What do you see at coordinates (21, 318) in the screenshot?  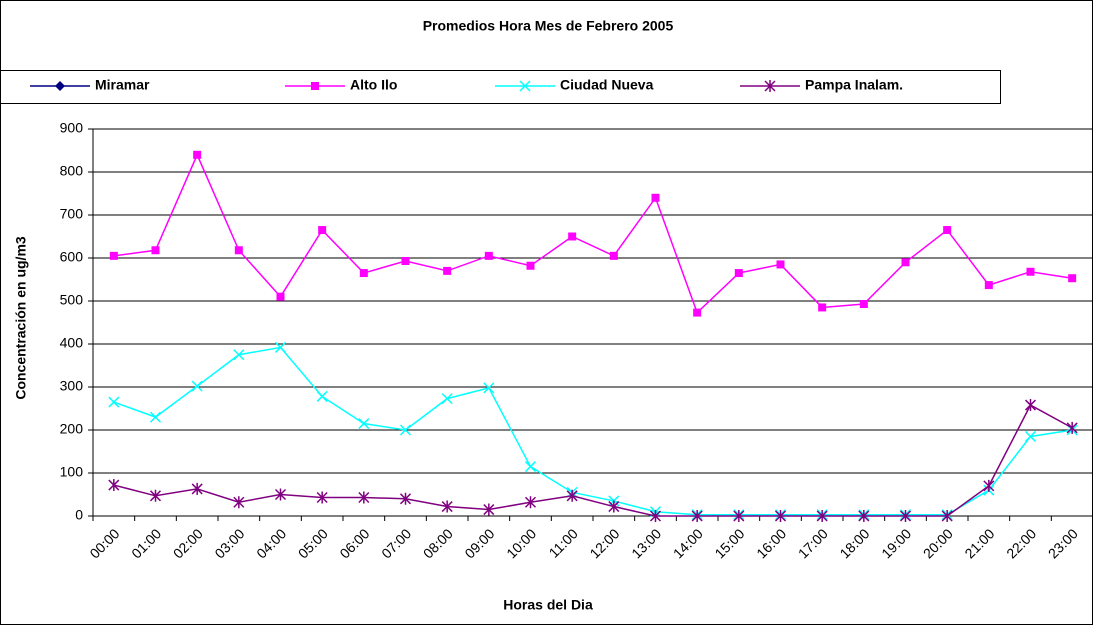 I see `y-axis-label: Concentración en ug/m3` at bounding box center [21, 318].